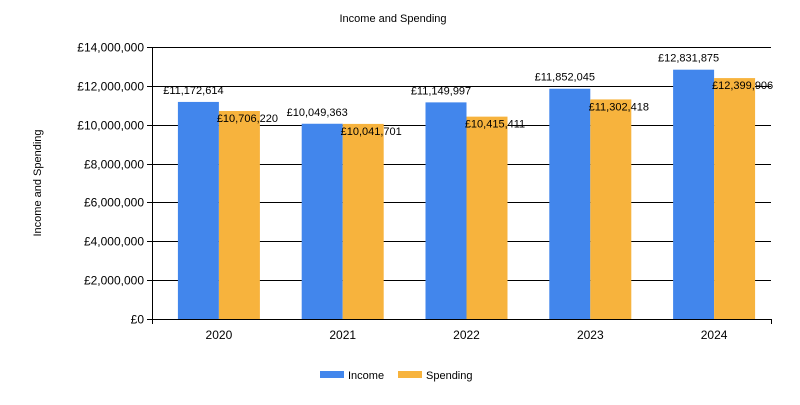 This screenshot has width=800, height=405. I want to click on spending-data-label: £10,706,220, so click(247, 119).